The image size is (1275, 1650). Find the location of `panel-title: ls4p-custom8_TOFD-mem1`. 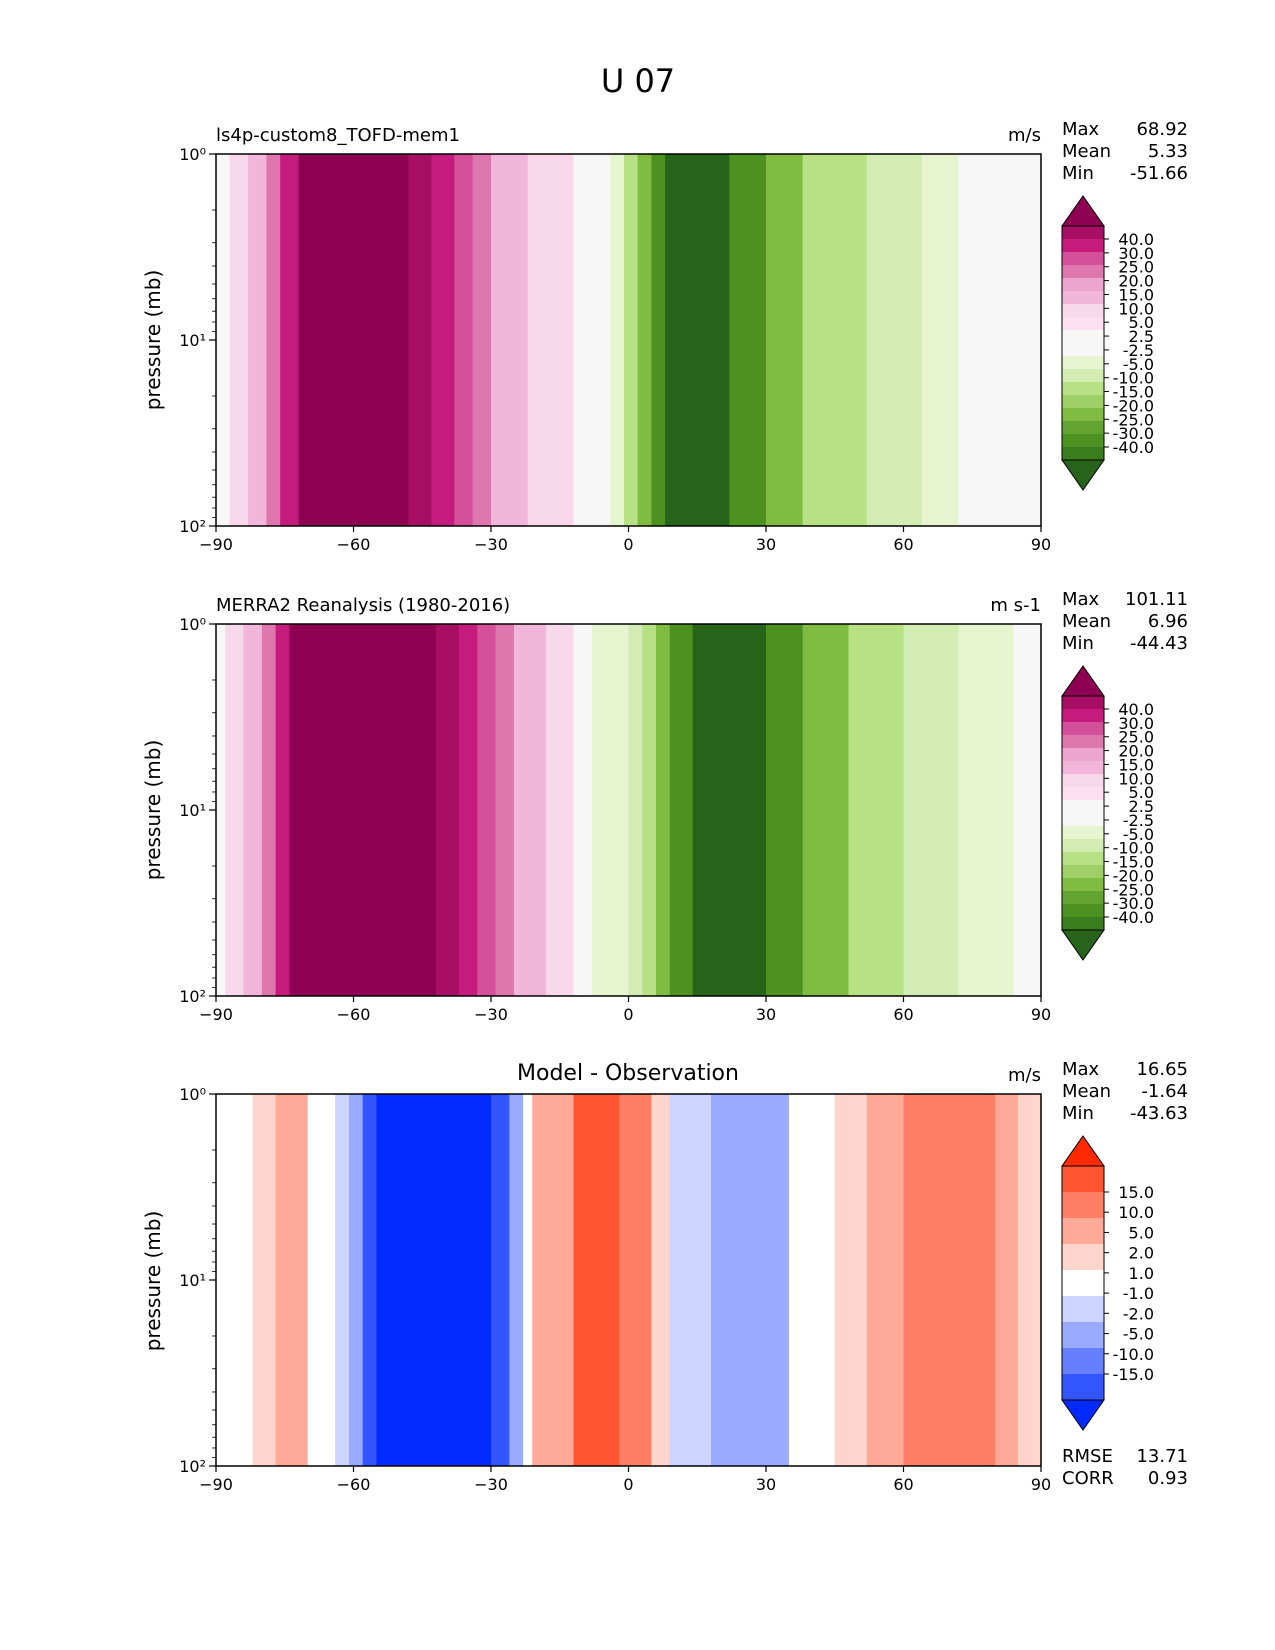

panel-title: ls4p-custom8_TOFD-mem1 is located at coordinates (338, 135).